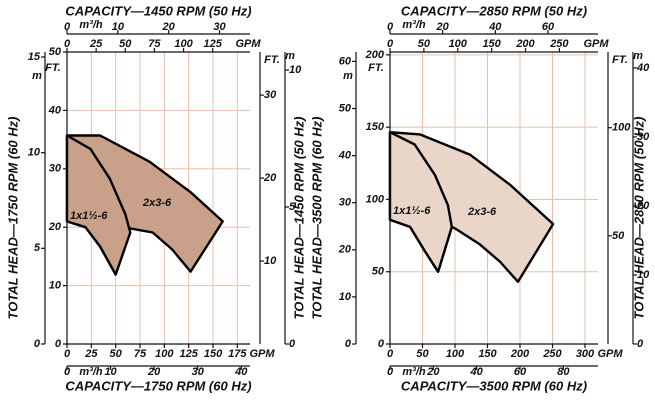 Image resolution: width=655 pixels, height=400 pixels. I want to click on top-title: CAPACITY—2850 RPM (50 Hz), so click(494, 10).